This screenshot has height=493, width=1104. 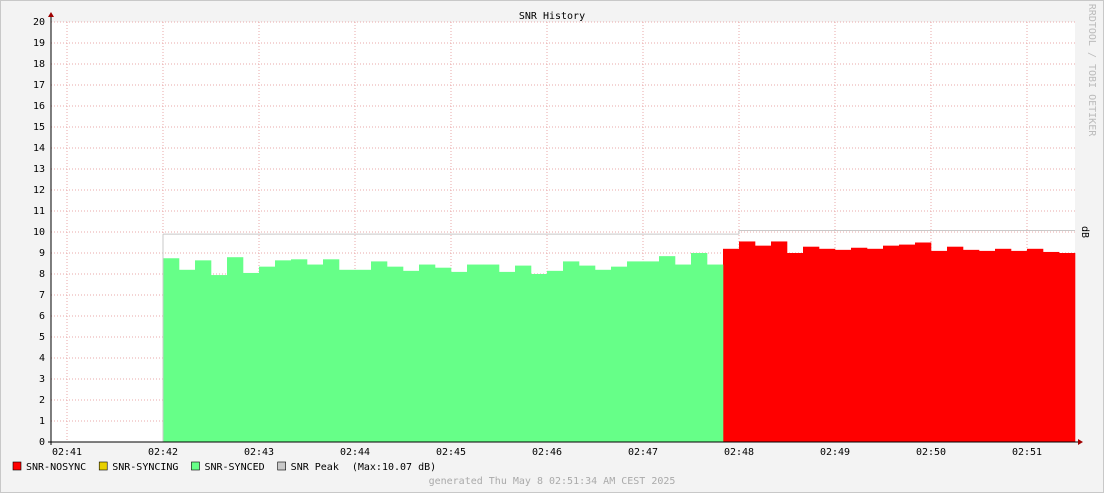 I want to click on x-tick-label: 02:46, so click(x=547, y=452).